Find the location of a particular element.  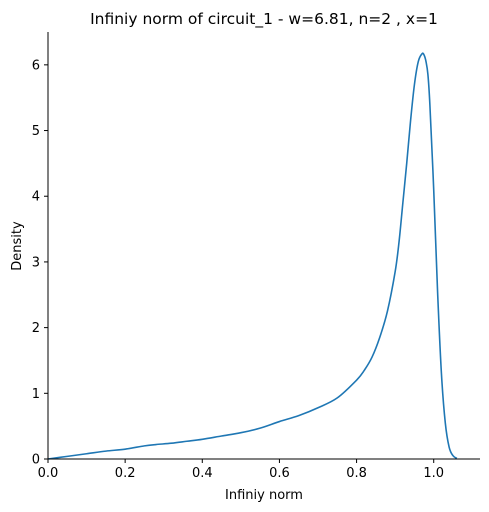

y-tick-label: 6 is located at coordinates (36, 65).